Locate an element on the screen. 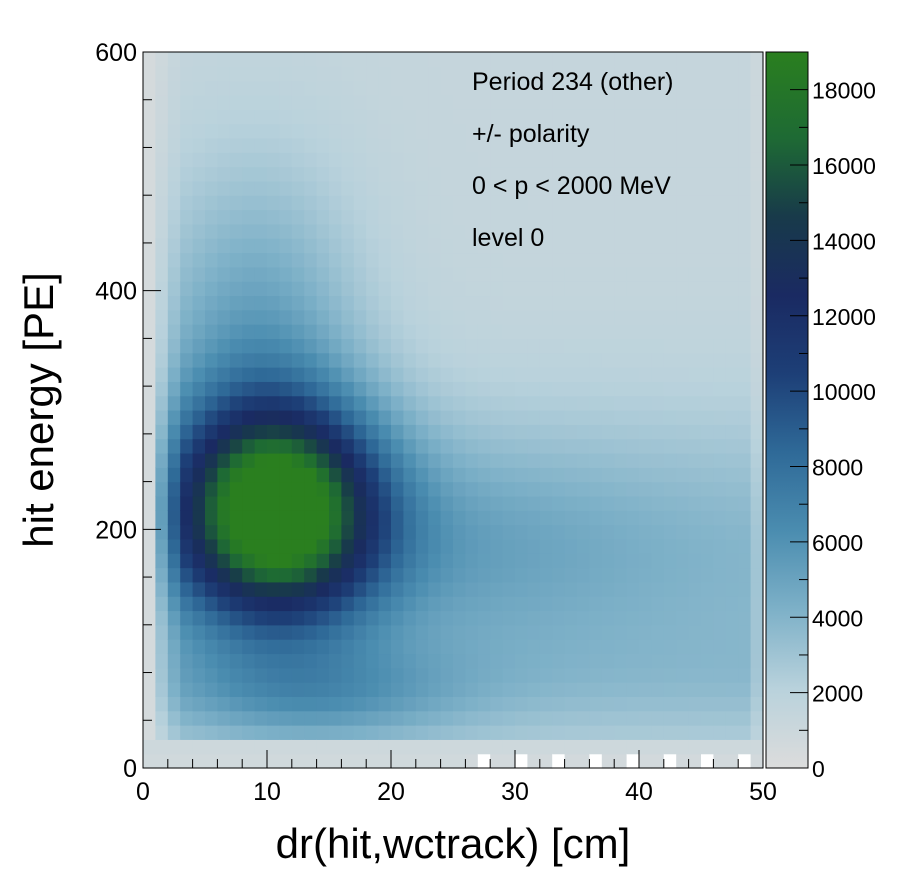 The height and width of the screenshot is (875, 898). annotation-polarity: +/- polarity is located at coordinates (531, 134).